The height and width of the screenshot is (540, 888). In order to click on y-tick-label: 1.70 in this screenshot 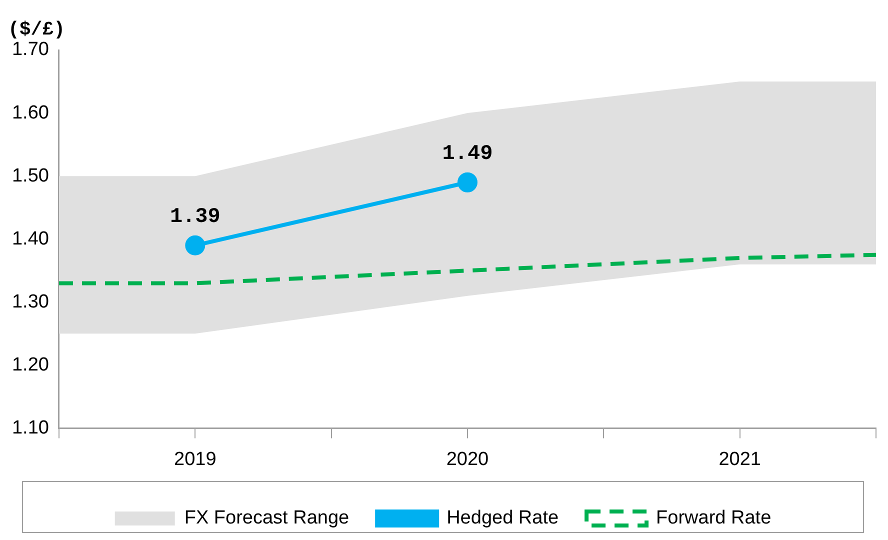, I will do `click(30, 49)`.